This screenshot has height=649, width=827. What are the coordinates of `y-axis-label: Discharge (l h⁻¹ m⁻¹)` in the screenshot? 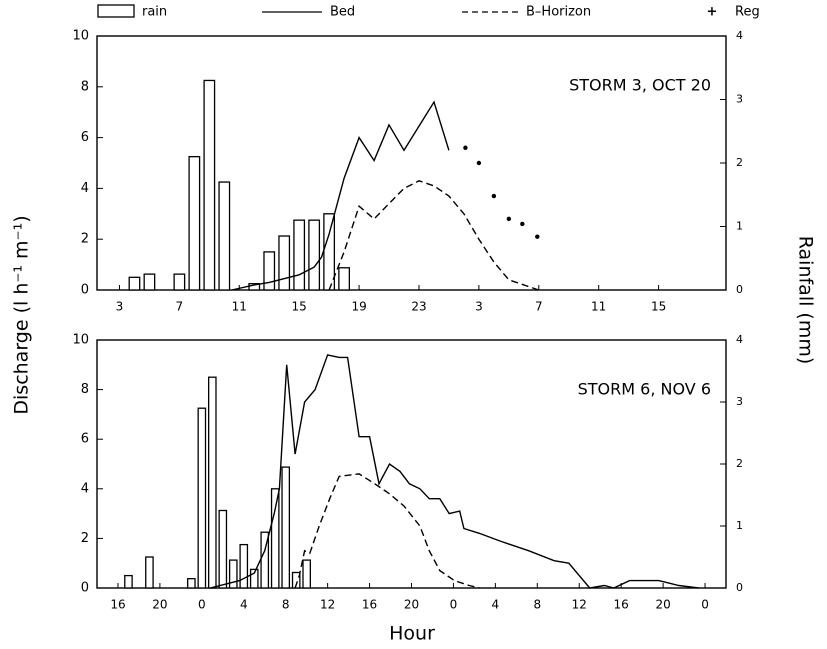 It's located at (22, 314).